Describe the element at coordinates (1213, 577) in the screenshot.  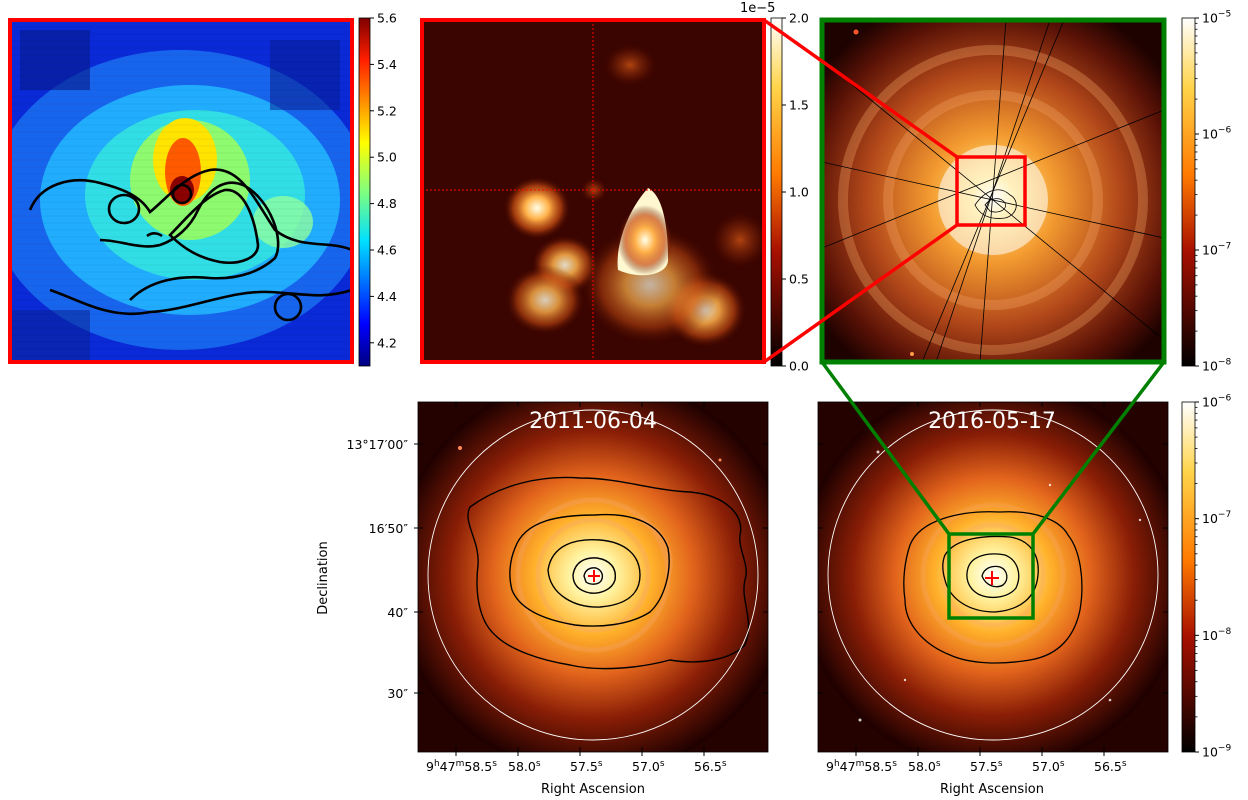
I see `epoch-colorbar-ticks: 10⁻⁹ 10⁻⁸ 10⁻⁷ 10⁻⁶` at that location.